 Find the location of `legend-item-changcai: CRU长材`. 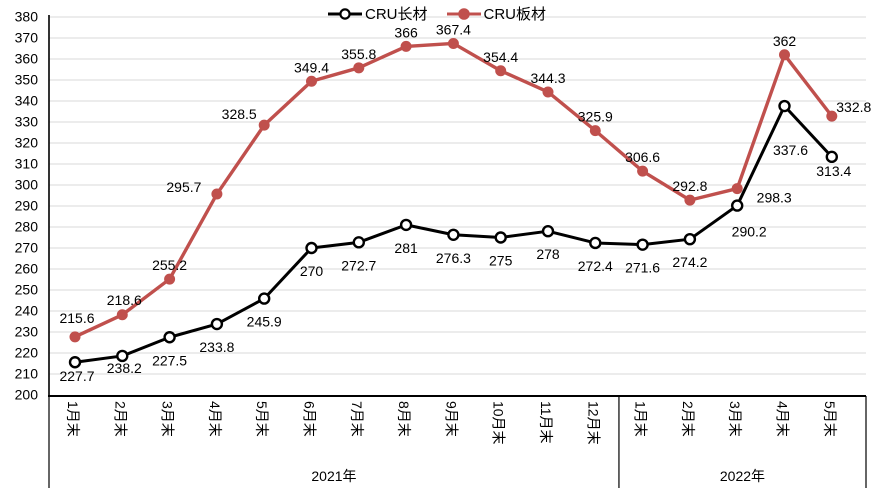

legend-item-changcai: CRU长材 is located at coordinates (377, 13).